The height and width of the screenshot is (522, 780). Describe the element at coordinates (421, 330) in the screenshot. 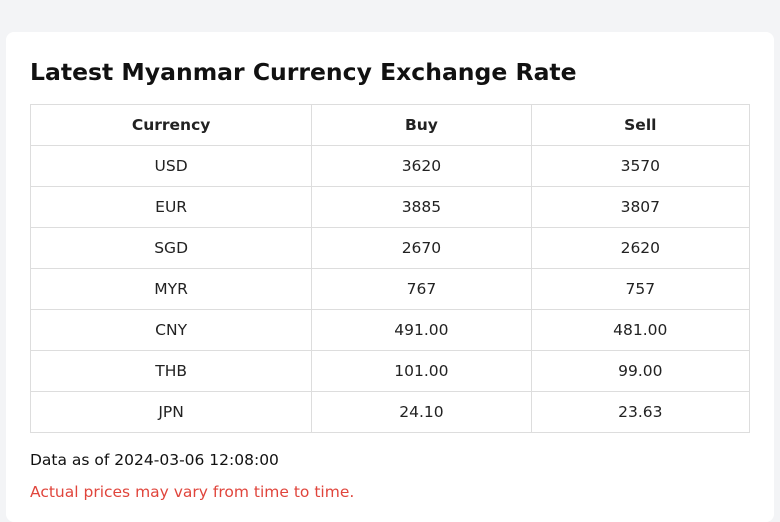

I see `buy-cell: 491.00` at that location.